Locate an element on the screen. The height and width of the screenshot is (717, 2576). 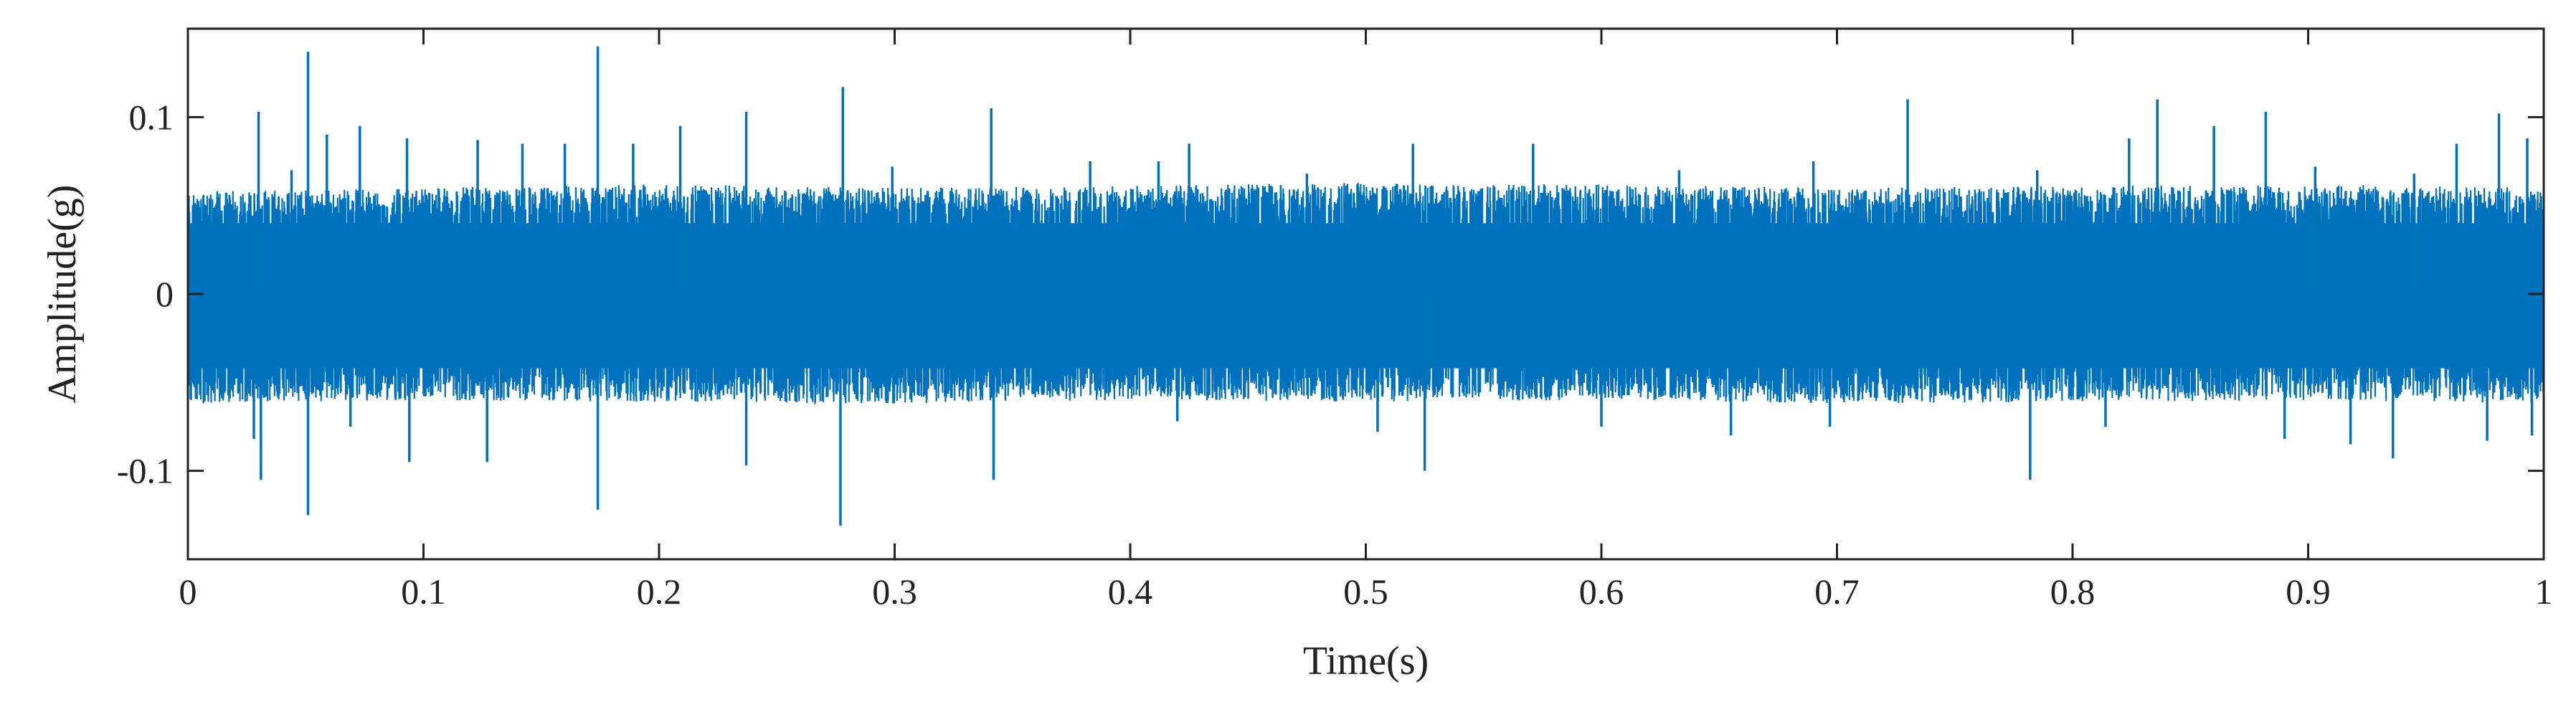
y-tick-label: 0.1 is located at coordinates (151, 117).